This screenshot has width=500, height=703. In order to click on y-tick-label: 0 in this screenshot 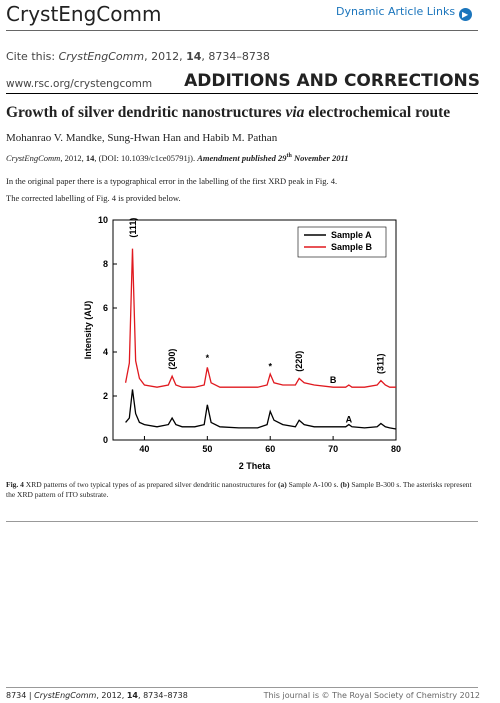, I will do `click(105, 440)`.